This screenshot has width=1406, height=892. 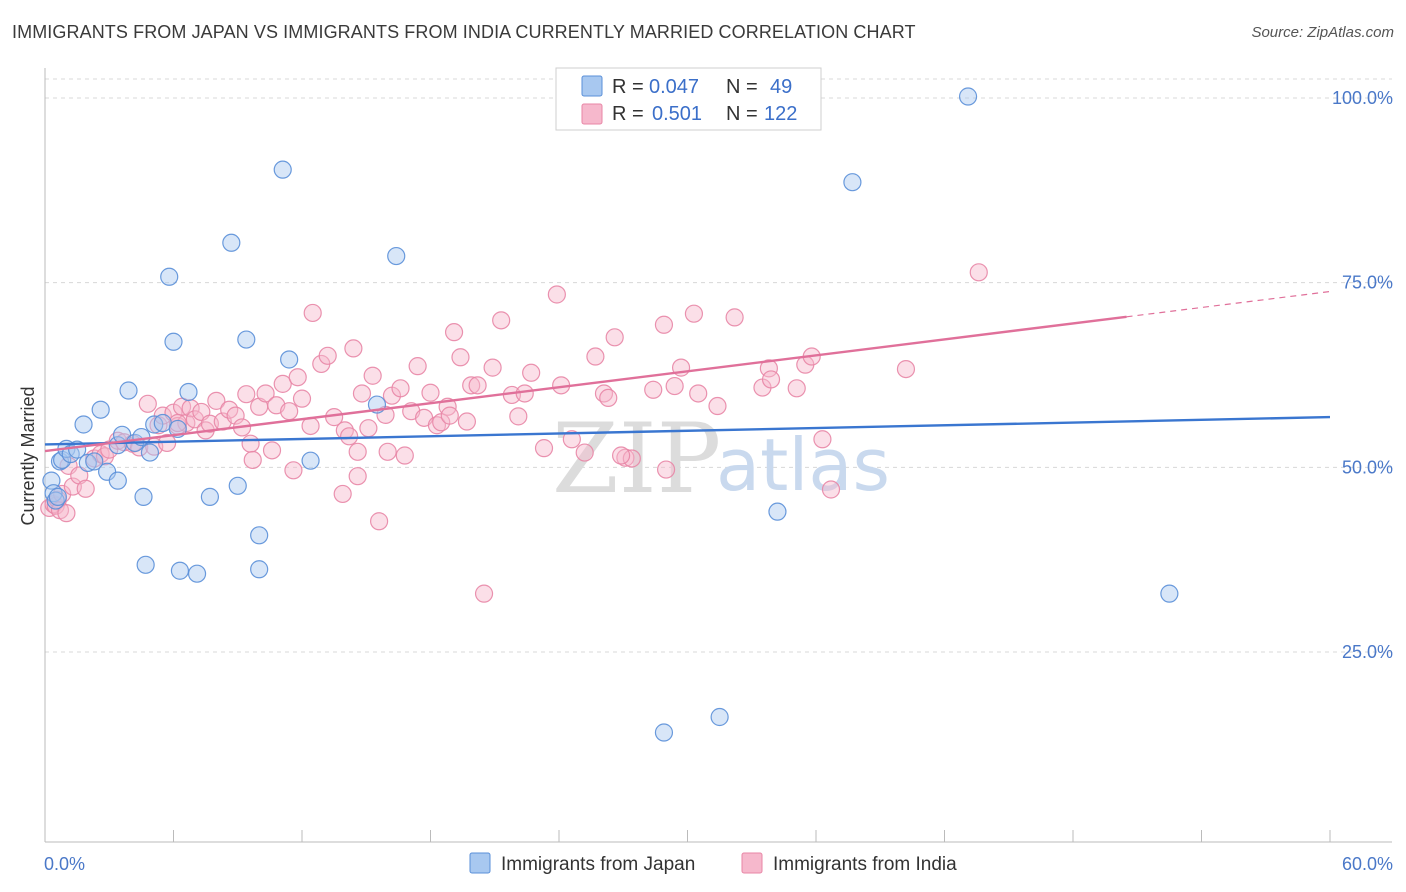 What do you see at coordinates (674, 87) in the screenshot?
I see `legend-r-japan: 0.047` at bounding box center [674, 87].